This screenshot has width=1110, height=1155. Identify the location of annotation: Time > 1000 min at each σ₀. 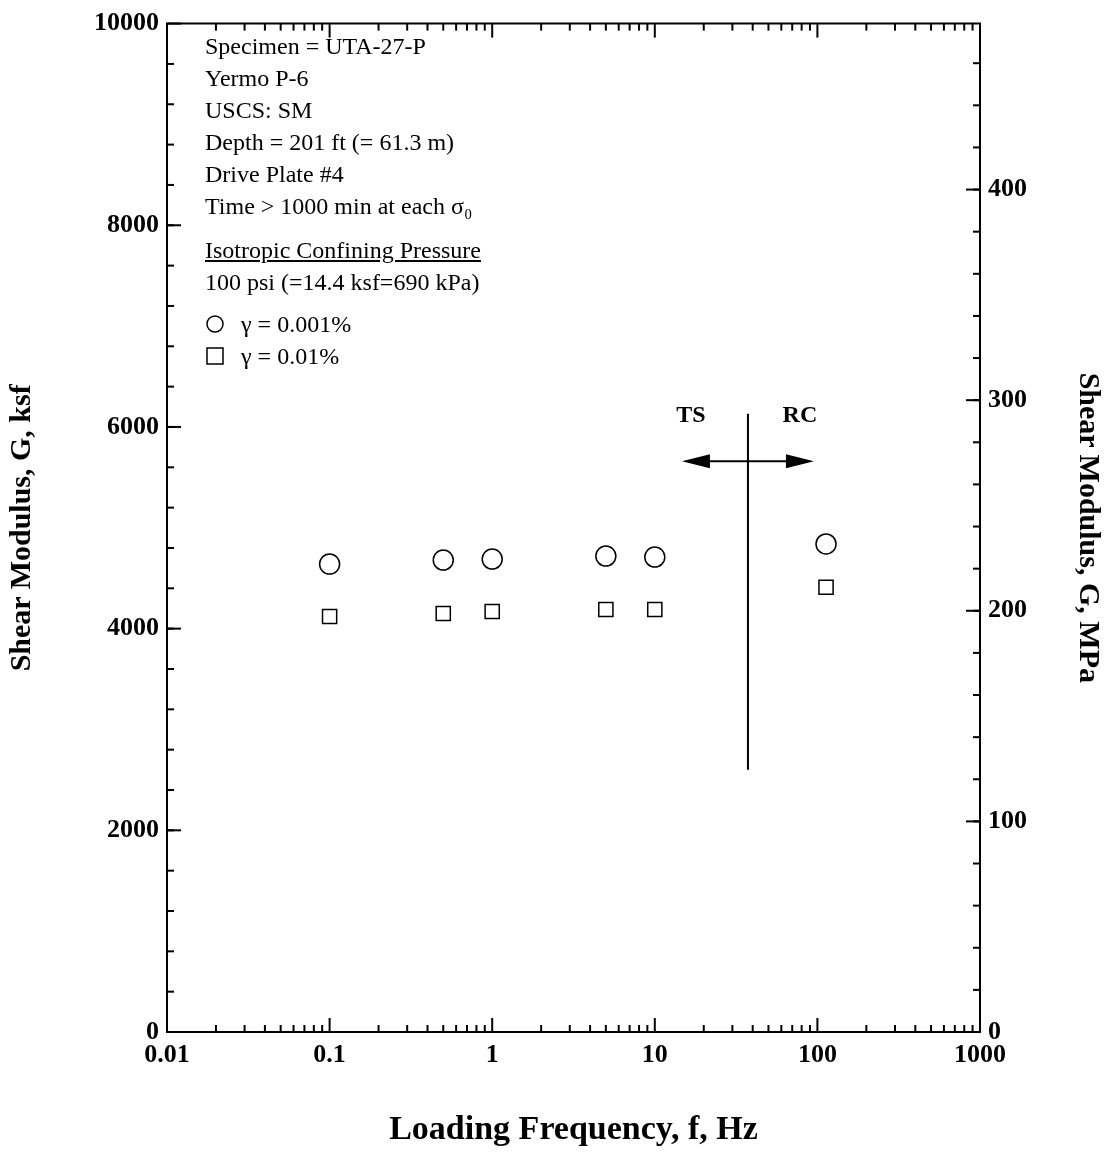
(339, 206).